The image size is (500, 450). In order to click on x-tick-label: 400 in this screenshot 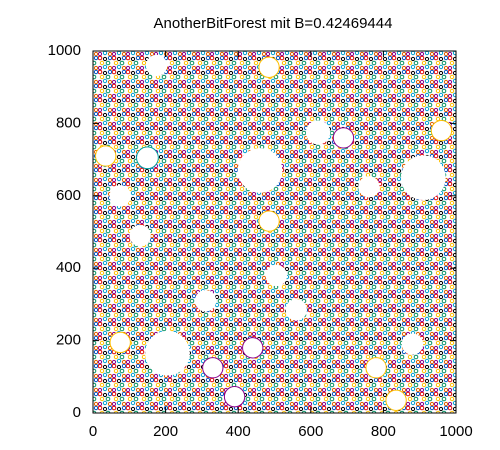, I will do `click(238, 431)`.